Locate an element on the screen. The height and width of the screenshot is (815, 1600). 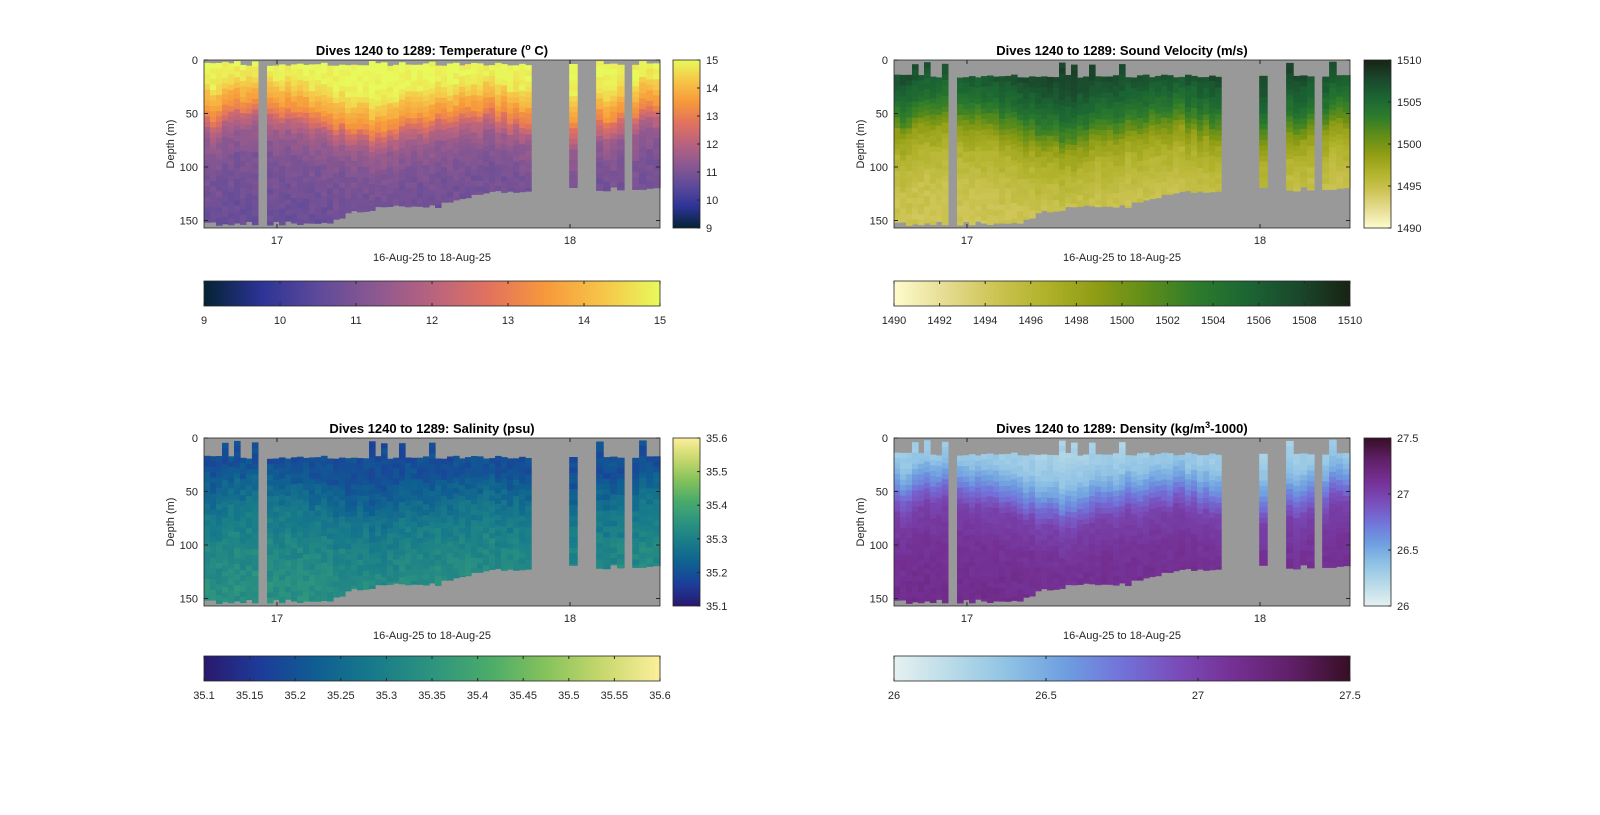
chart-title: Dives 1240 to 1289: Temperature (o C) is located at coordinates (432, 50).